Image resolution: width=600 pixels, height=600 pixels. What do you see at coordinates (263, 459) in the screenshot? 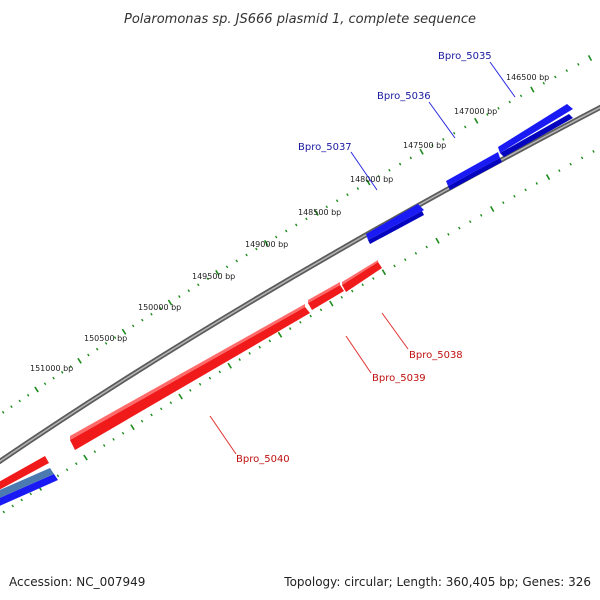
I see `gene-label-bpro-5040: Bpro_5040` at bounding box center [263, 459].